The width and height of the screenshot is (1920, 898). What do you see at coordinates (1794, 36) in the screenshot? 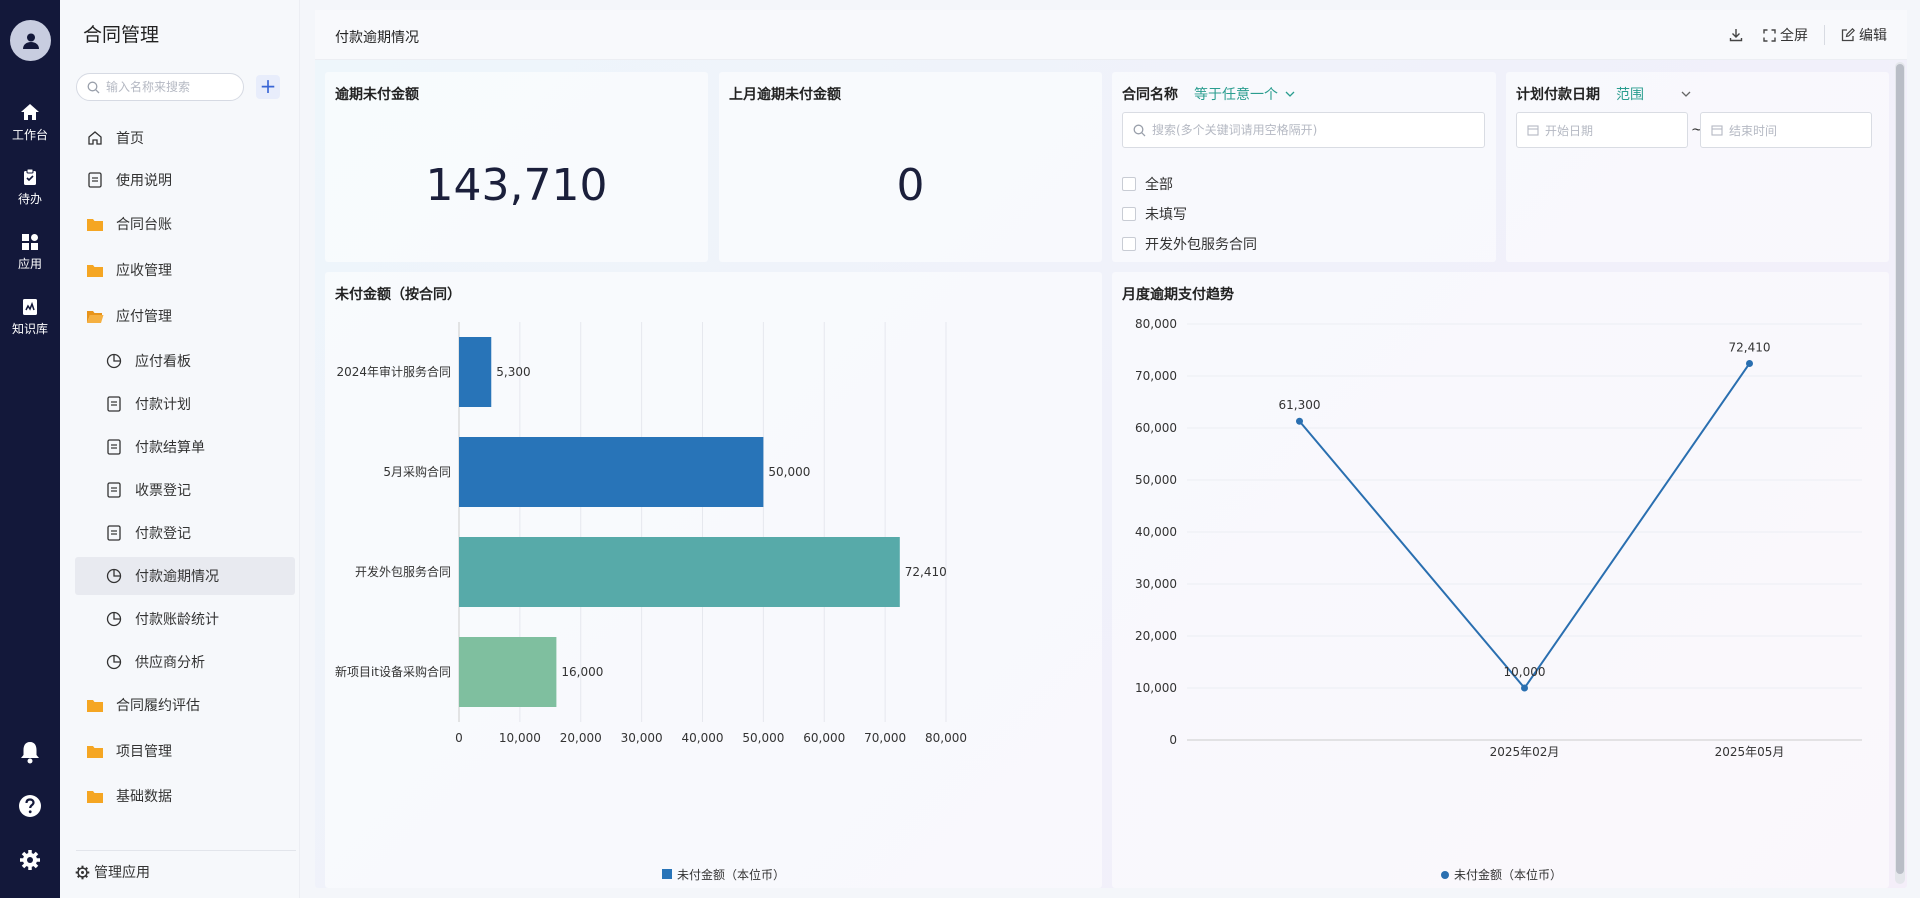
I see `fullscreen-label: 全屏` at bounding box center [1794, 36].